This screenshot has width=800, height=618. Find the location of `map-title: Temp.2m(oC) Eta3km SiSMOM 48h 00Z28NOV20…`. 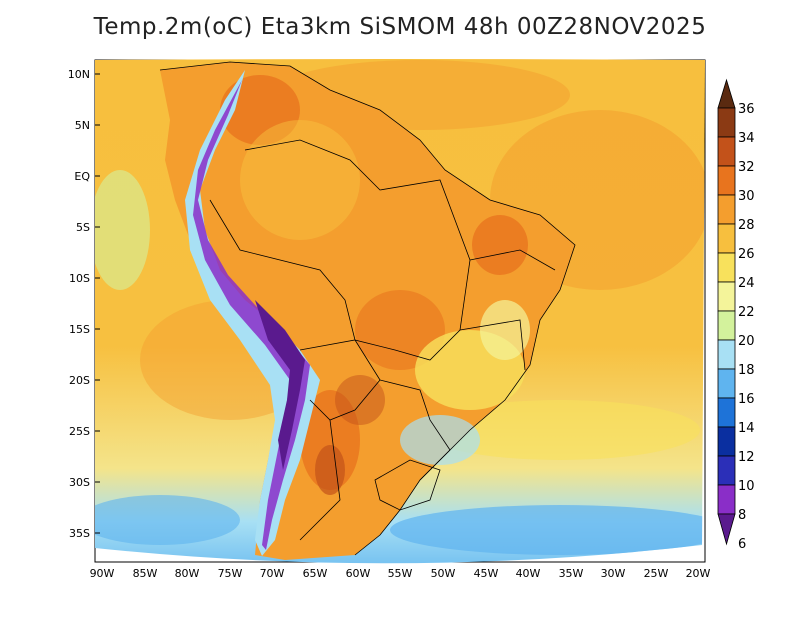

map-title: Temp.2m(oC) Eta3km SiSMOM 48h 00Z28NOV20… is located at coordinates (400, 27).